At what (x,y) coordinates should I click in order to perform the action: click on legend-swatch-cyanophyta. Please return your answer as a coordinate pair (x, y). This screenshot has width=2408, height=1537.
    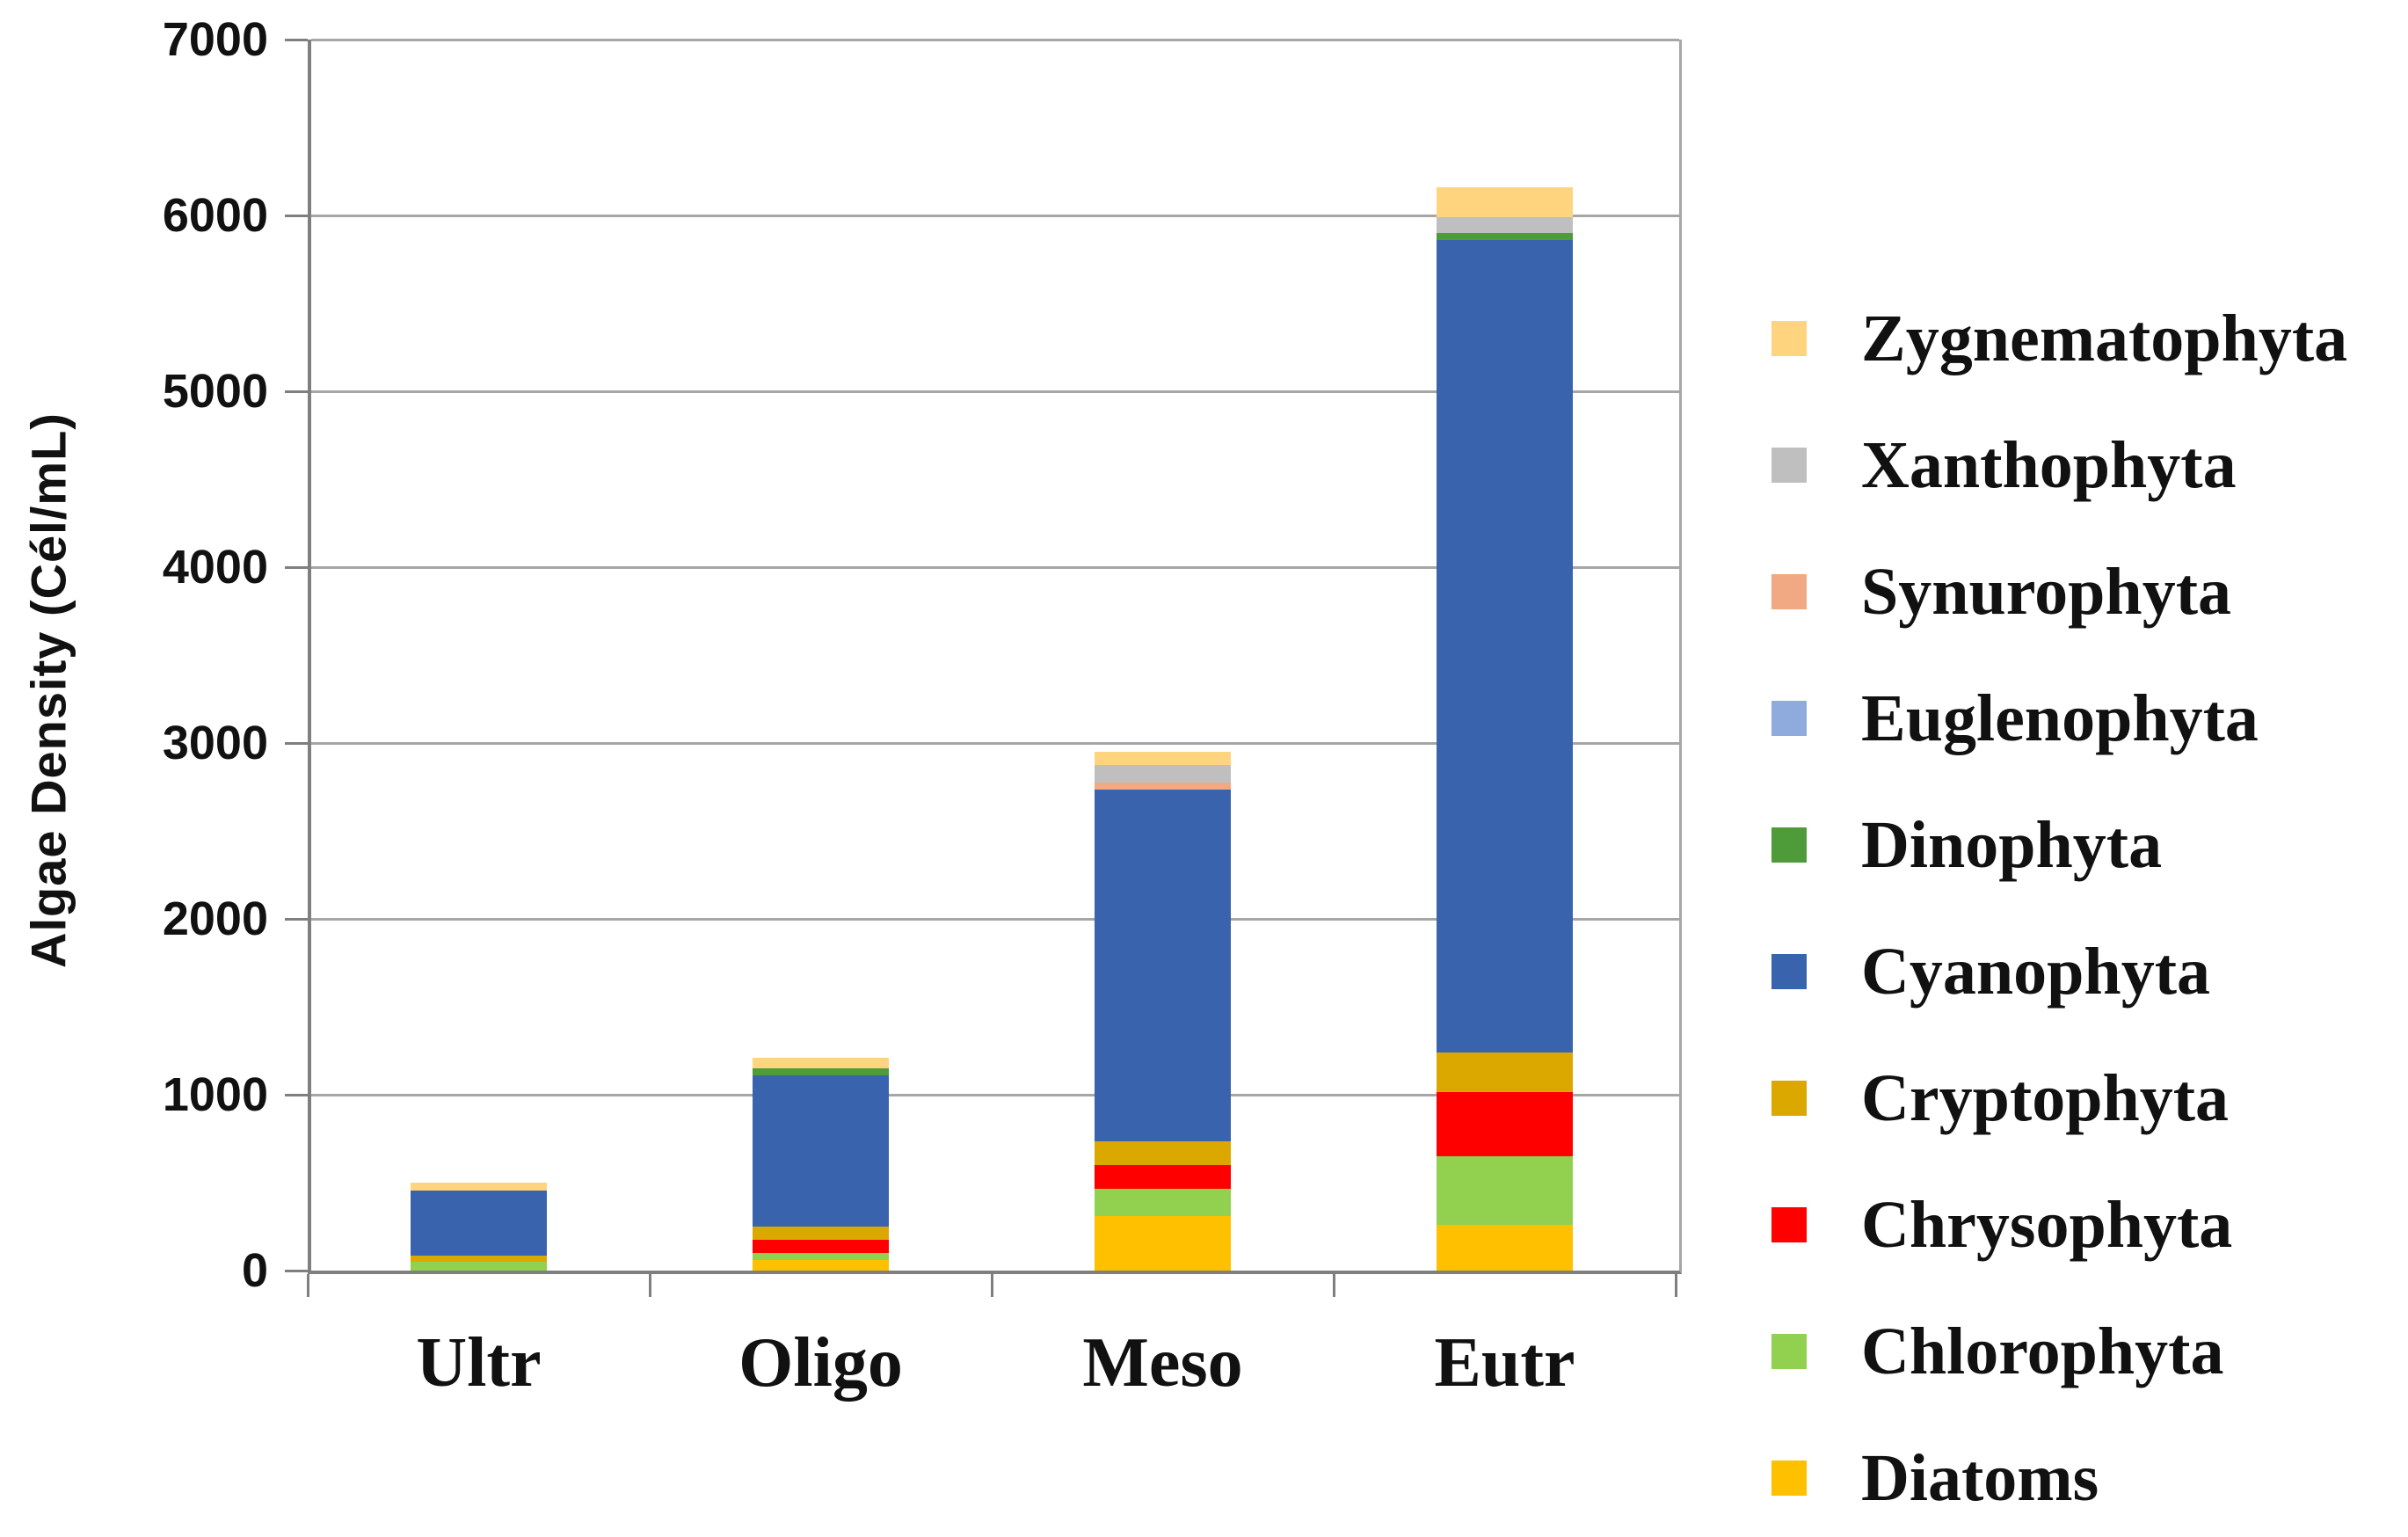
    Looking at the image, I should click on (1789, 971).